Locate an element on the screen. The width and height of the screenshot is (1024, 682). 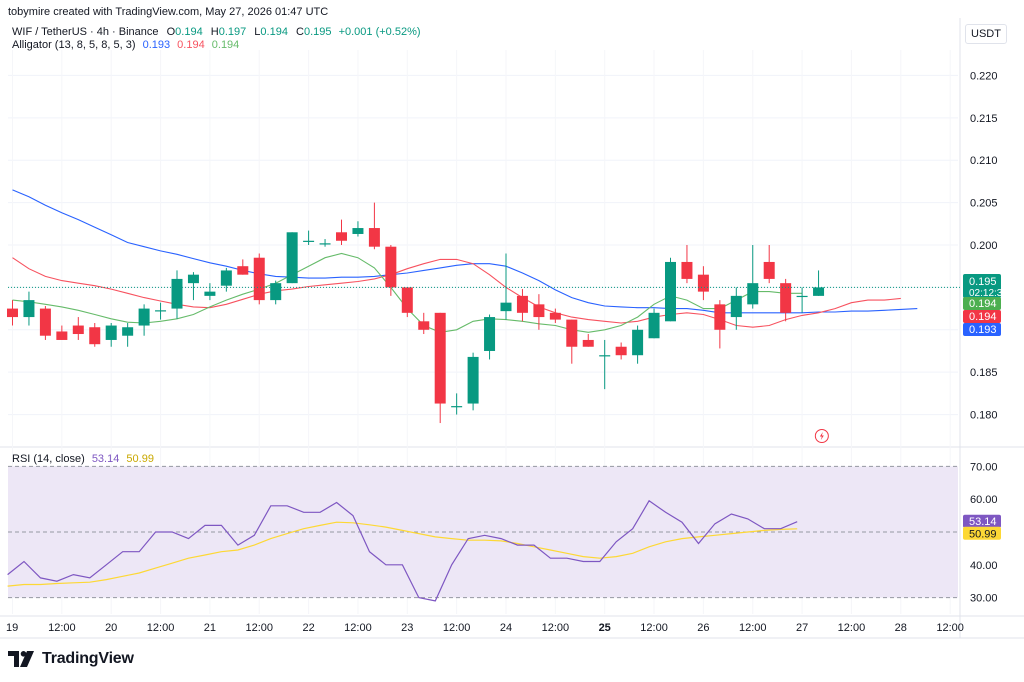
high-label: H is located at coordinates (214, 32).